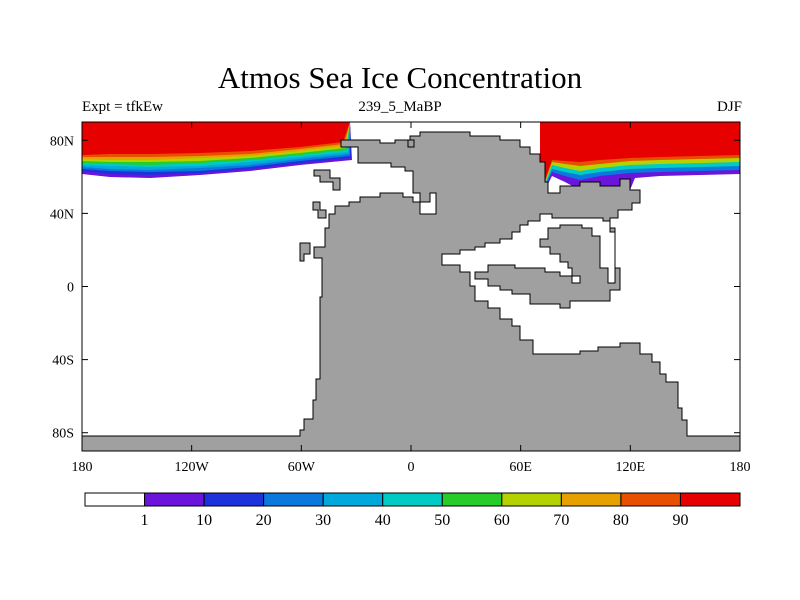 Image resolution: width=800 pixels, height=600 pixels. What do you see at coordinates (305, 252) in the screenshot?
I see `island-atlantic` at bounding box center [305, 252].